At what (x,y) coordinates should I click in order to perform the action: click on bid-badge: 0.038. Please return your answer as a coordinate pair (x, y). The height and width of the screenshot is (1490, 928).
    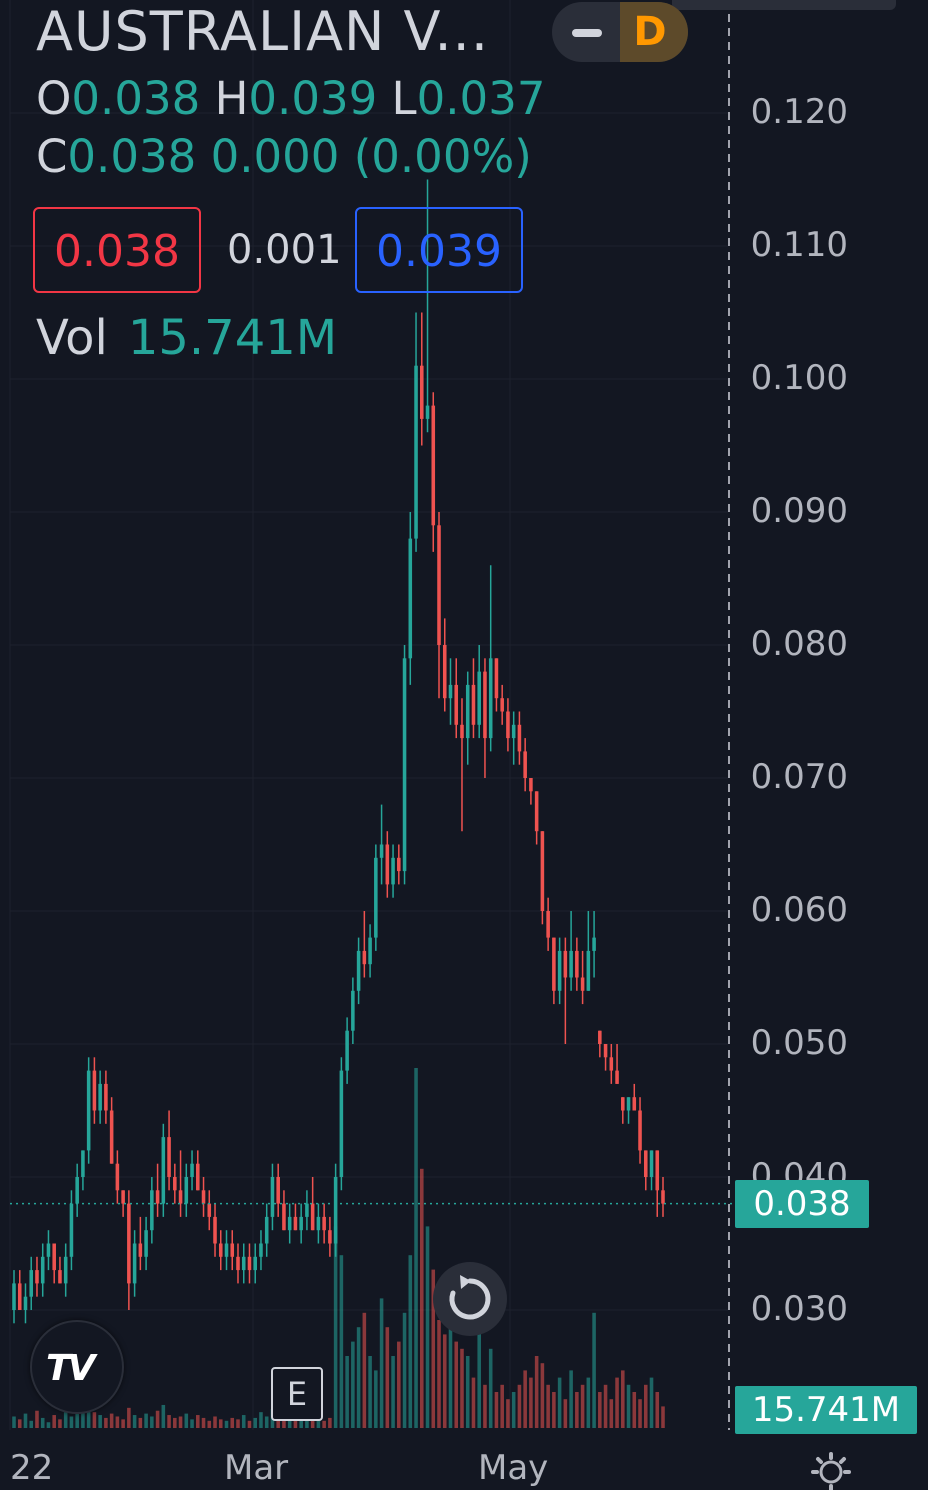
    Looking at the image, I should click on (117, 250).